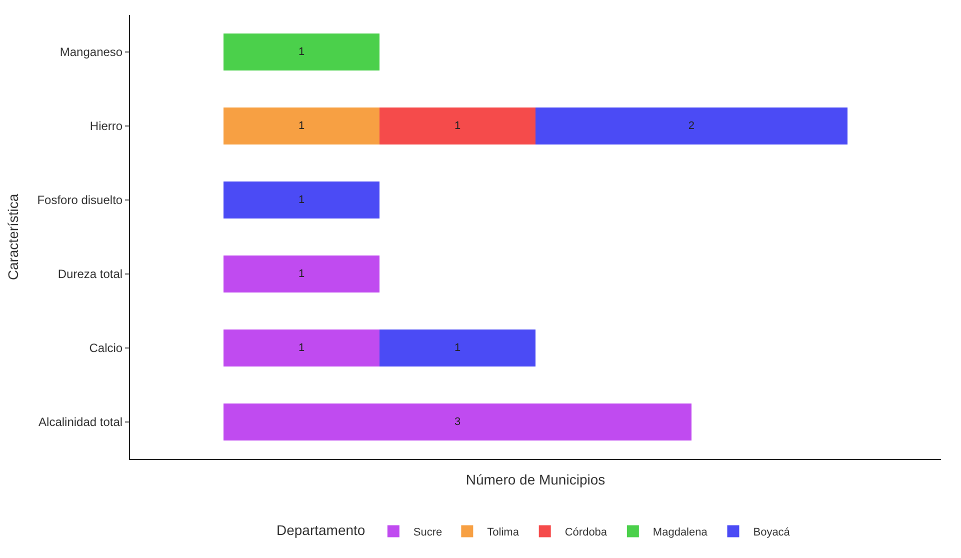 Image resolution: width=961 pixels, height=558 pixels. What do you see at coordinates (680, 532) in the screenshot?
I see `legend-label: Magdalena` at bounding box center [680, 532].